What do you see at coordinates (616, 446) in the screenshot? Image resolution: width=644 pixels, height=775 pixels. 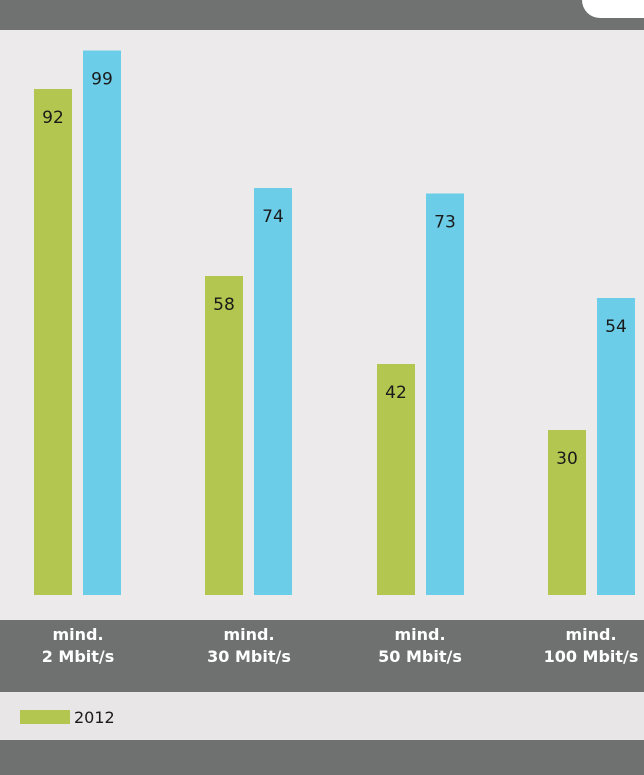 I see `bar-2016-100mbit` at bounding box center [616, 446].